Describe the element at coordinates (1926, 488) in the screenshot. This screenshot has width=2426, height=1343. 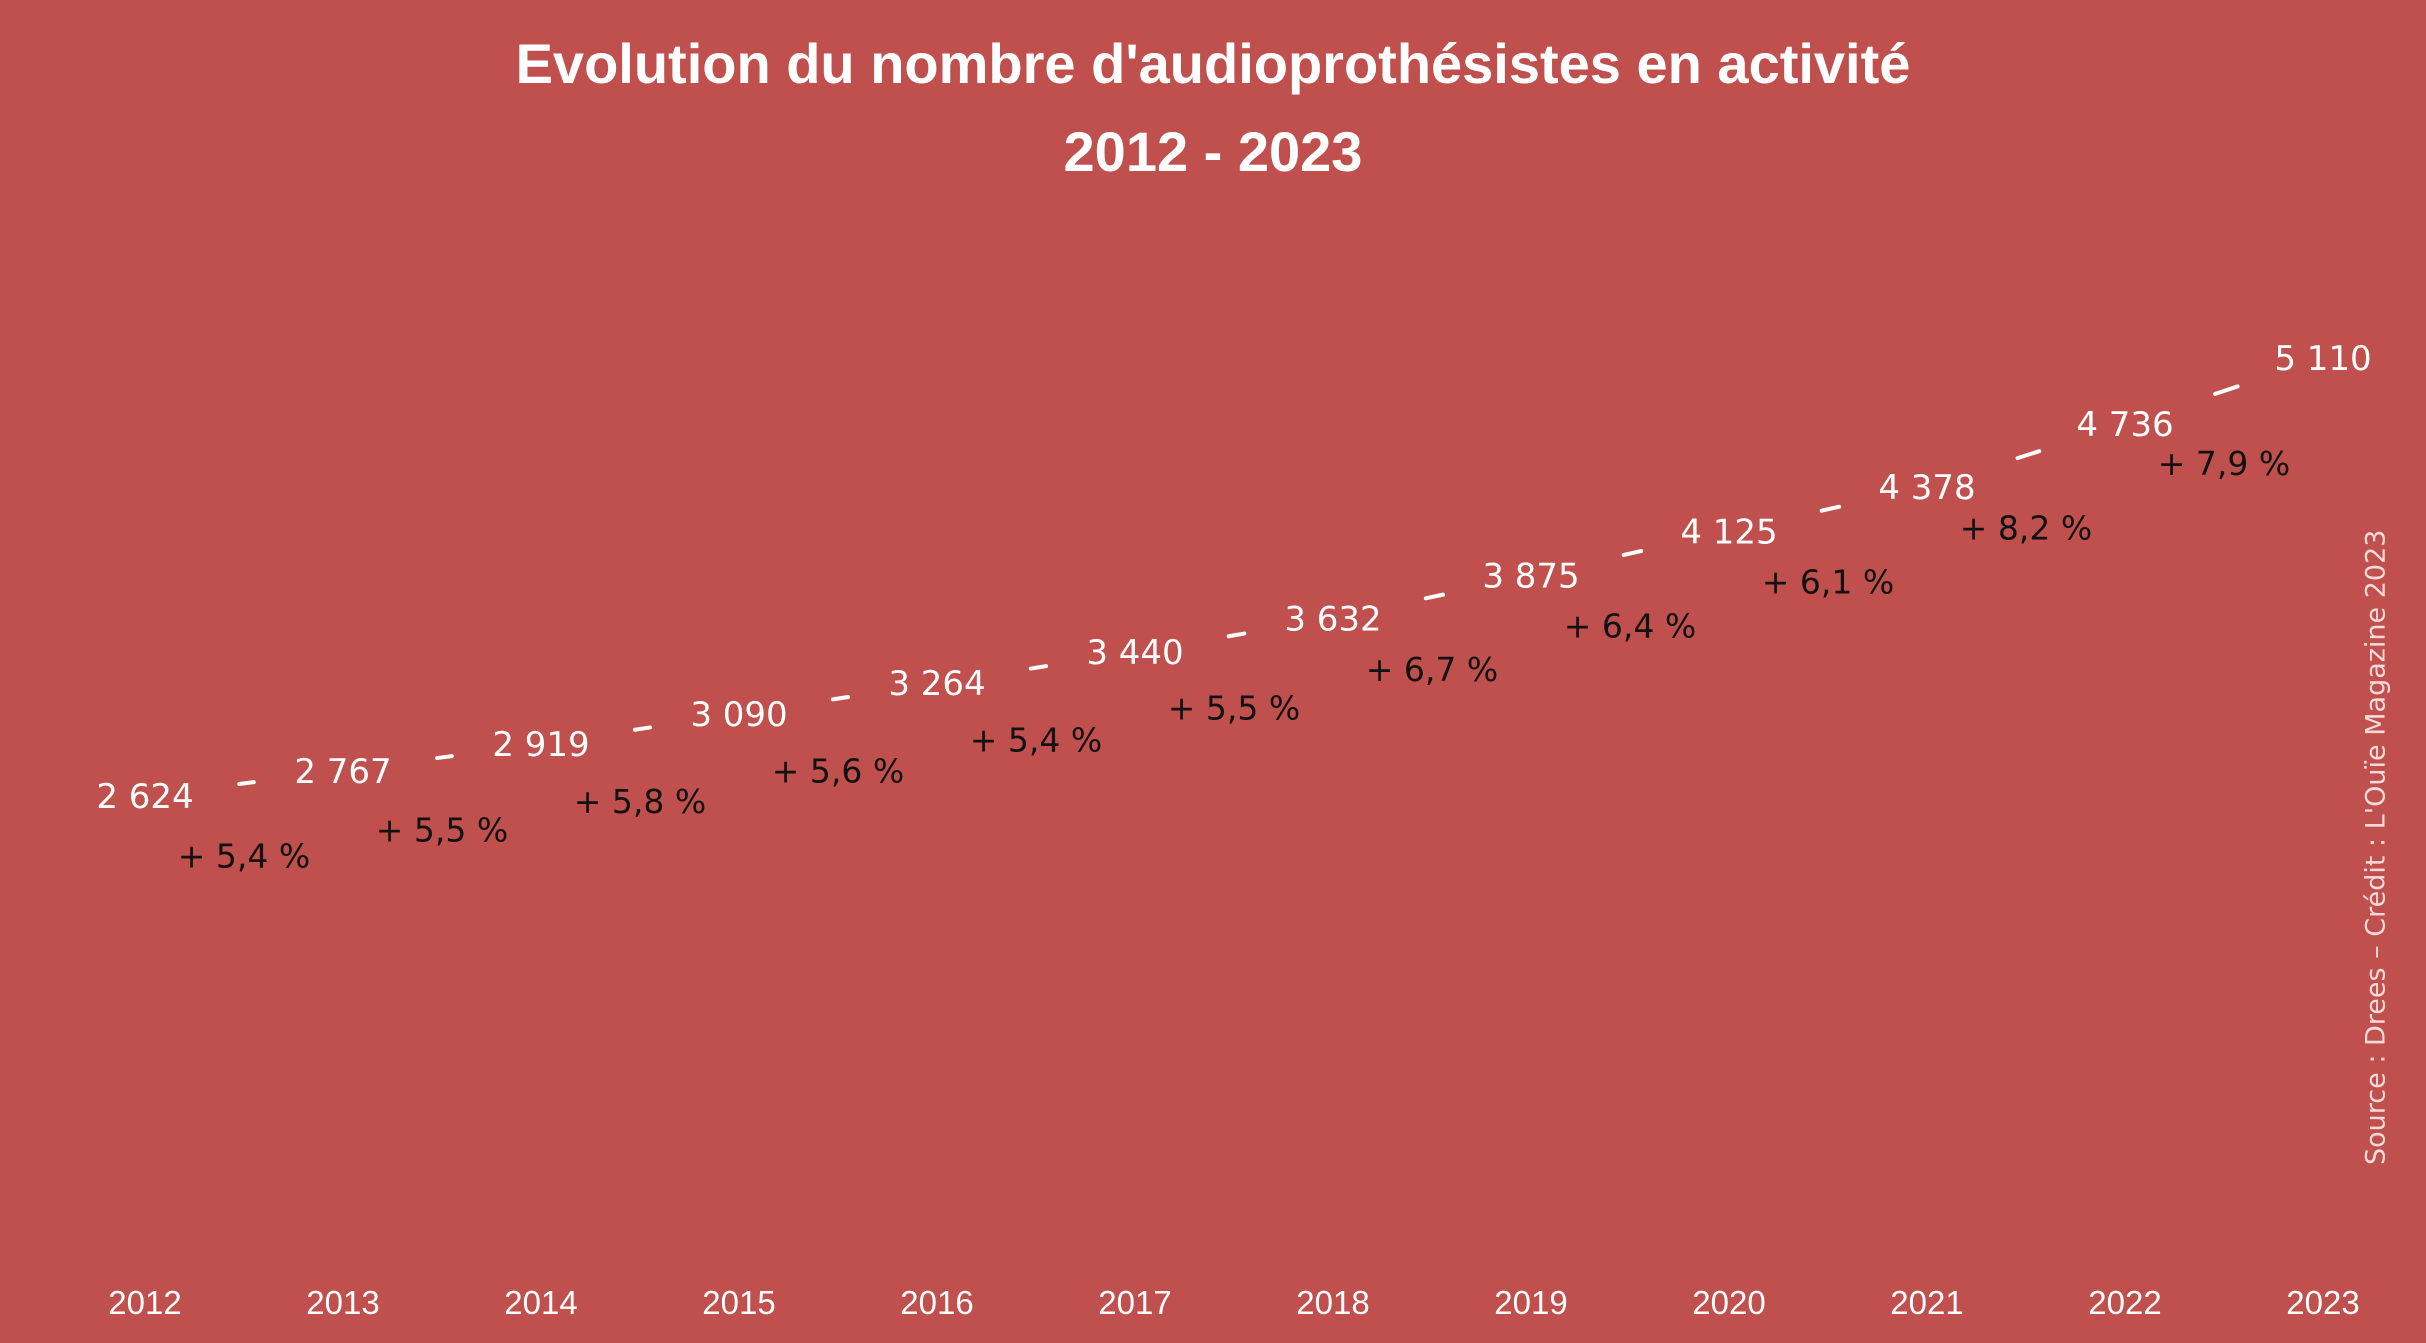
I see `data-label: 4 378` at that location.